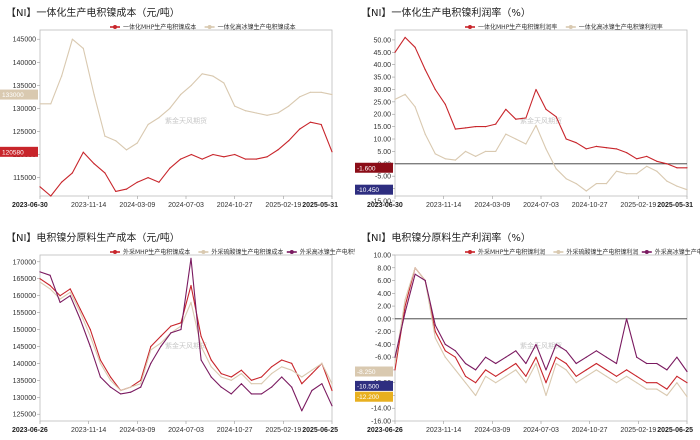 The width and height of the screenshot is (700, 440). I want to click on x-tick-label: 2024-07-03, so click(541, 205).